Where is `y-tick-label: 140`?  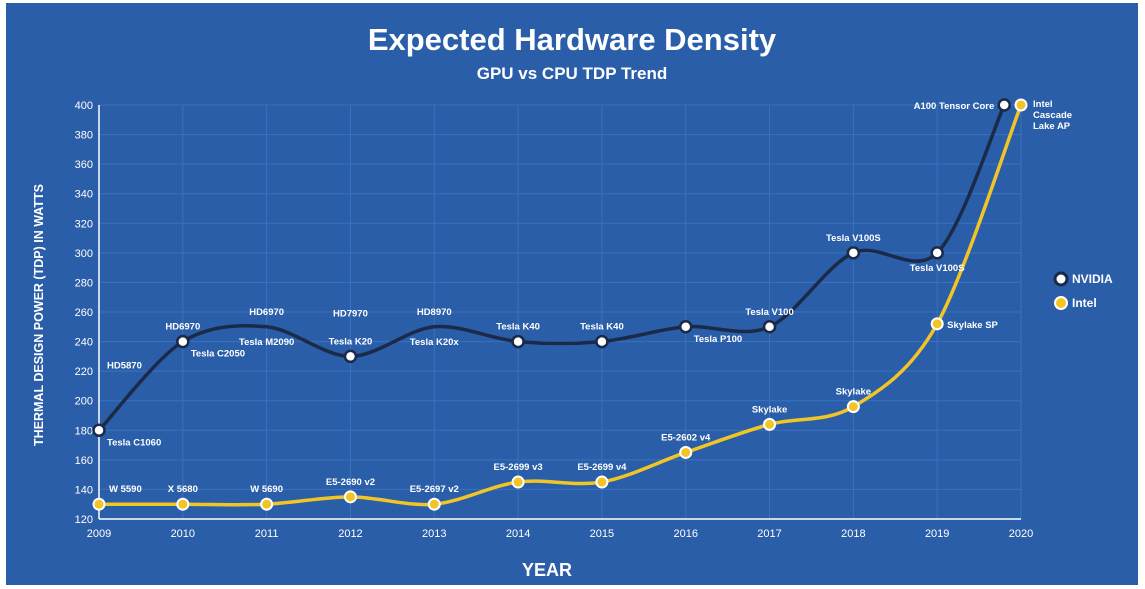
y-tick-label: 140 is located at coordinates (84, 490).